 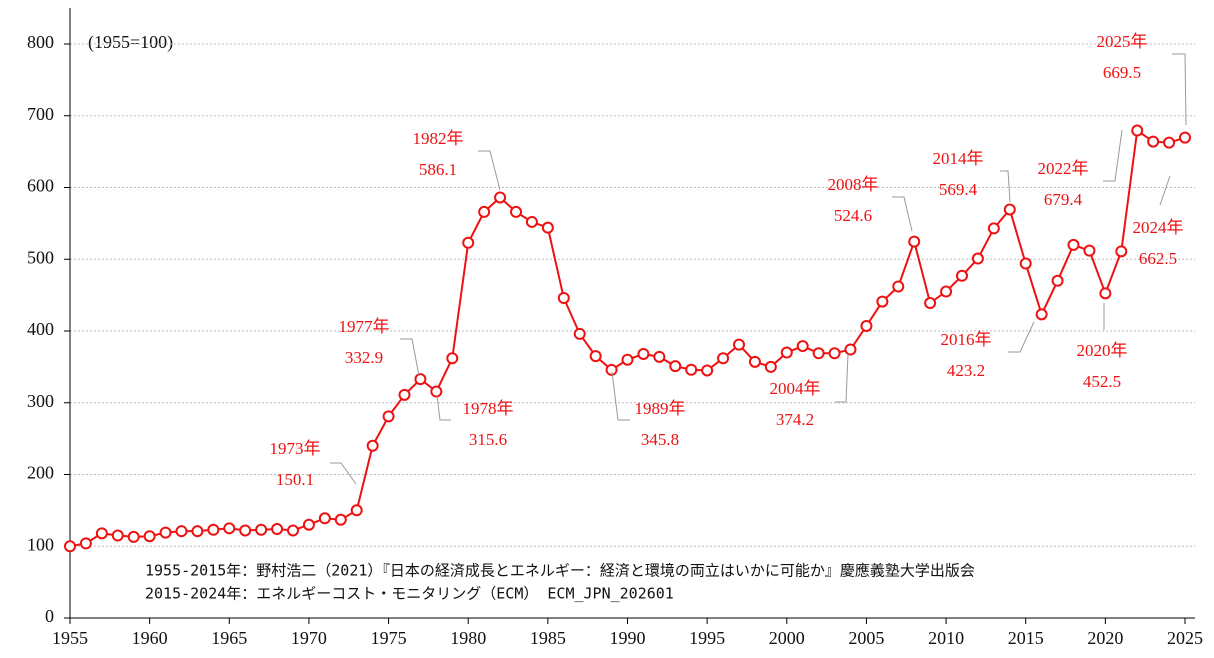 What do you see at coordinates (309, 638) in the screenshot?
I see `x-tick-label: 1970` at bounding box center [309, 638].